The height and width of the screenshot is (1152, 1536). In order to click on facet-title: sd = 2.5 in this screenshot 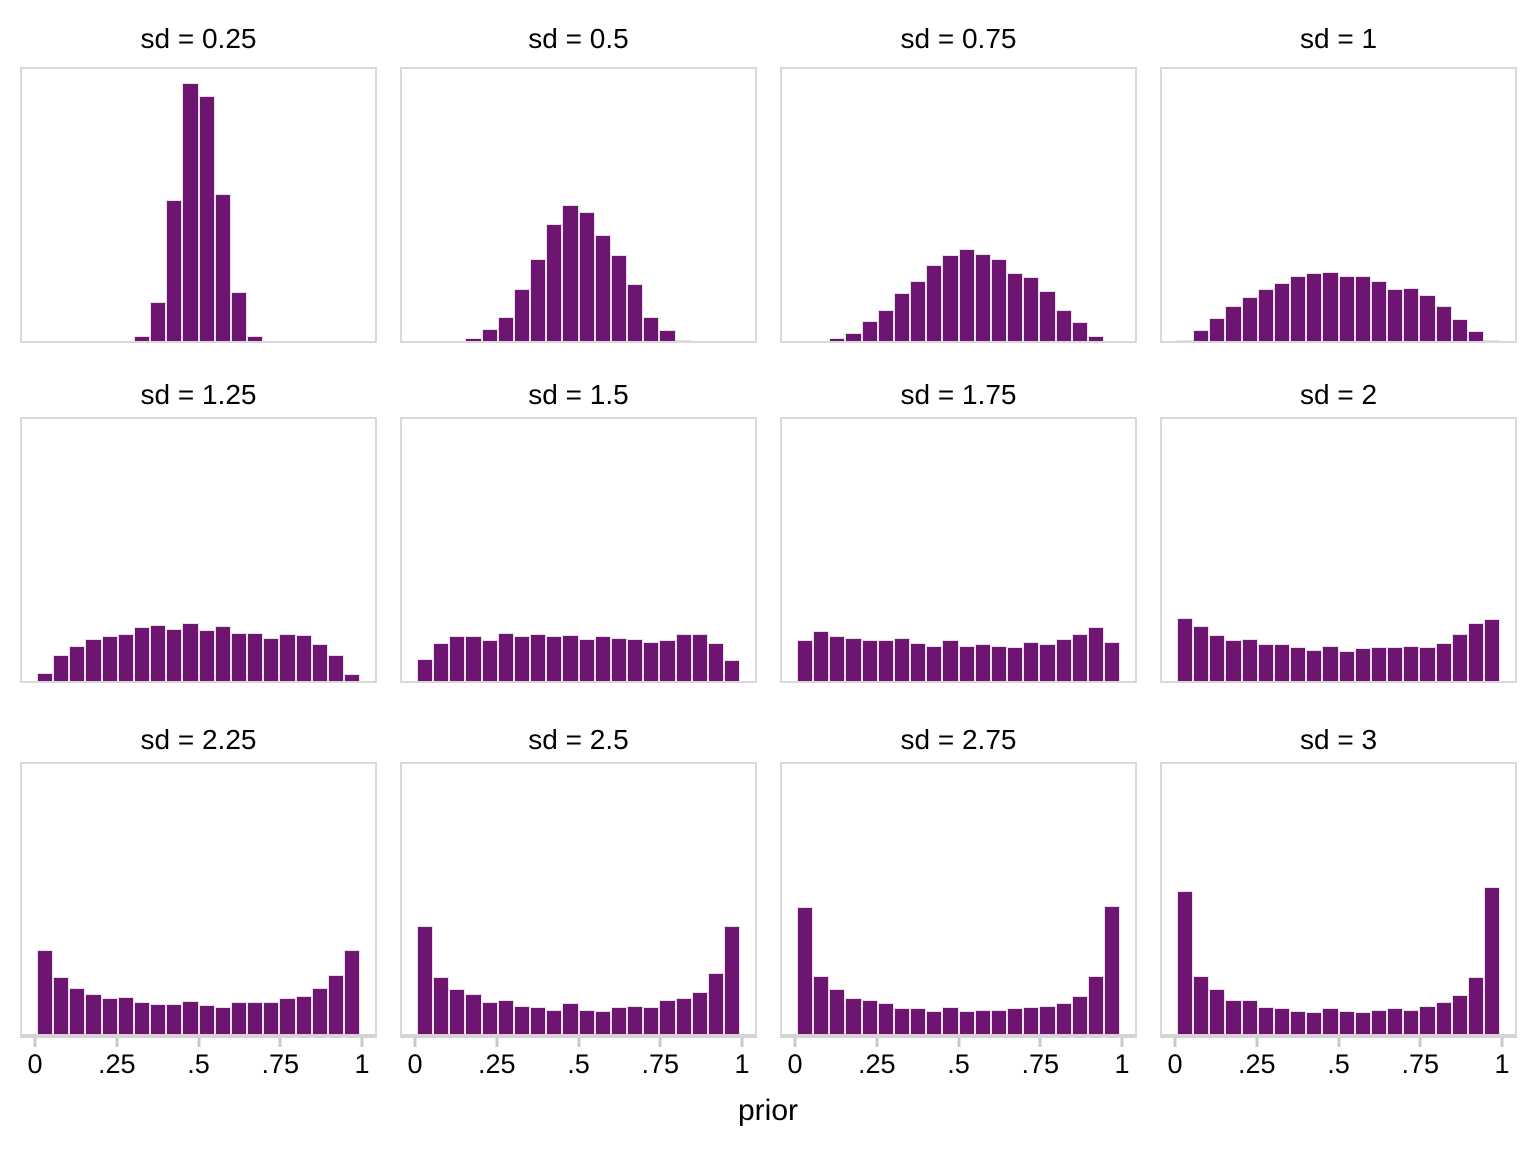, I will do `click(578, 739)`.